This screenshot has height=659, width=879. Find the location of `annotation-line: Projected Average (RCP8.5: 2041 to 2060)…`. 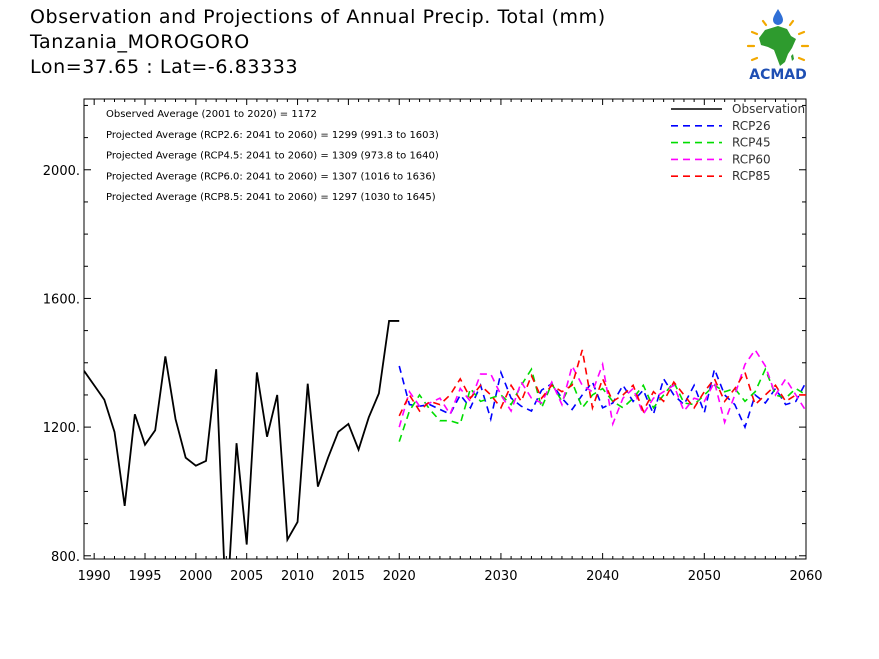

annotation-line: Projected Average (RCP8.5: 2041 to 2060)… is located at coordinates (271, 197).